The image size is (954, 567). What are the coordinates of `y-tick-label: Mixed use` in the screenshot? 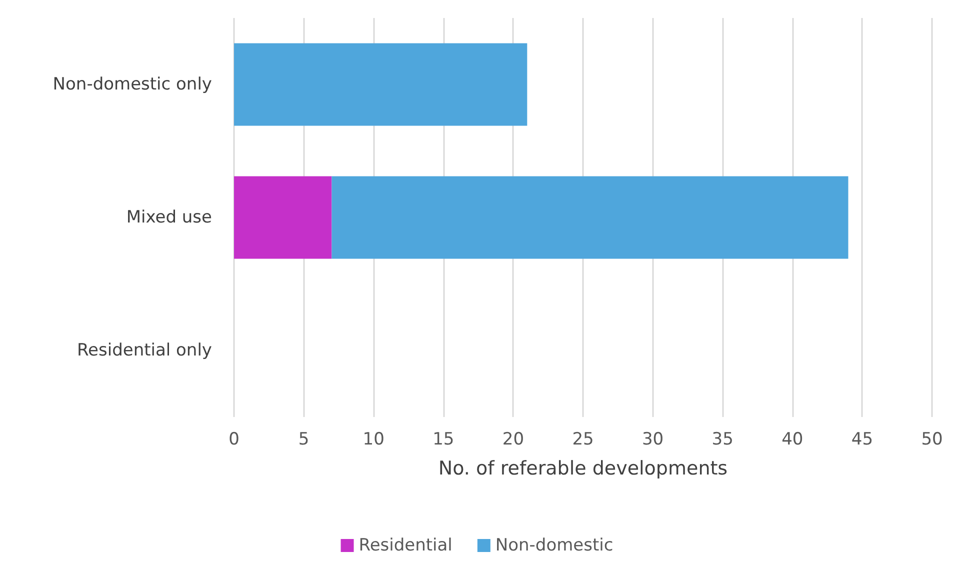 It's located at (169, 218).